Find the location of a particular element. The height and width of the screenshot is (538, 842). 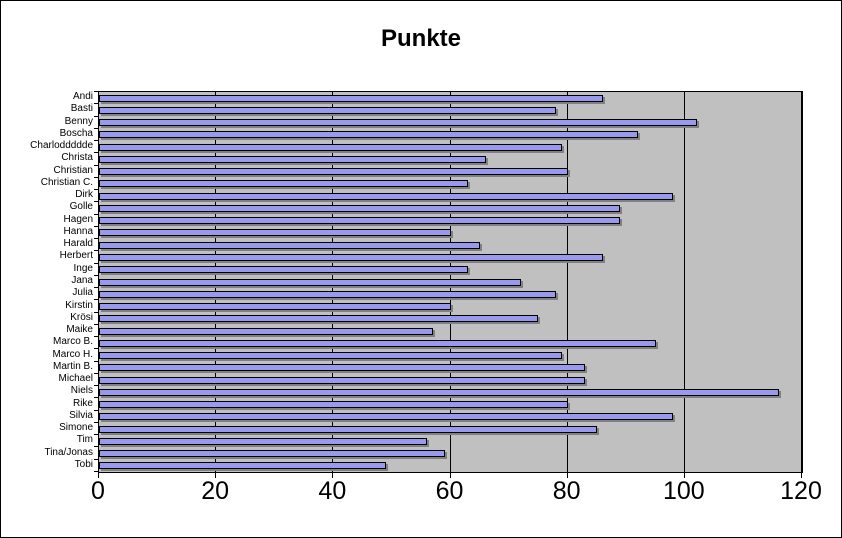

chart-title: Punkte is located at coordinates (420, 38).